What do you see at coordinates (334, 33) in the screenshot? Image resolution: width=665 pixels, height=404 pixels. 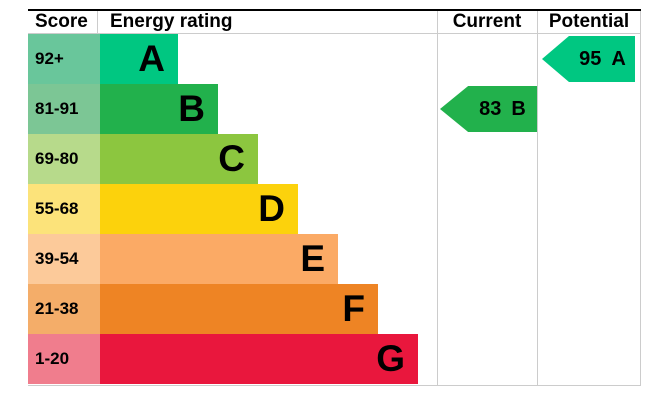 I see `header-bottom-border` at bounding box center [334, 33].